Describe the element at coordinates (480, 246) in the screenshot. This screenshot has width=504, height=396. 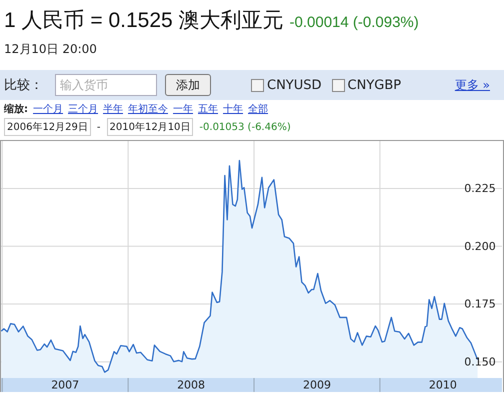
I see `y-tick-label: 0.200` at that location.